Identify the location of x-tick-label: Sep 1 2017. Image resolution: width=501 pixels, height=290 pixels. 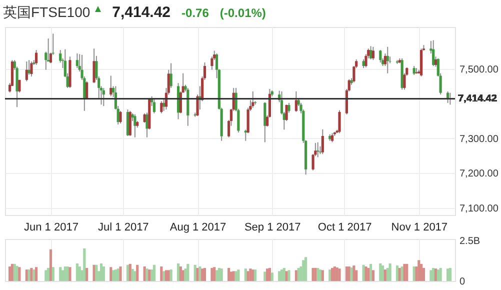
(272, 228).